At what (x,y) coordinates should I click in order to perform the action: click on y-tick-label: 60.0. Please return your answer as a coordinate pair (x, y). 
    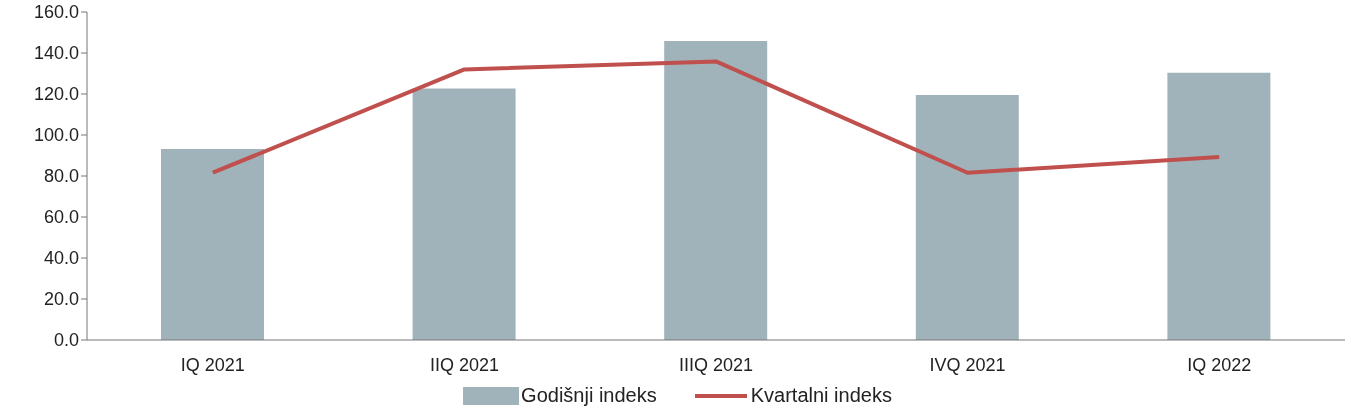
    Looking at the image, I should click on (61, 217).